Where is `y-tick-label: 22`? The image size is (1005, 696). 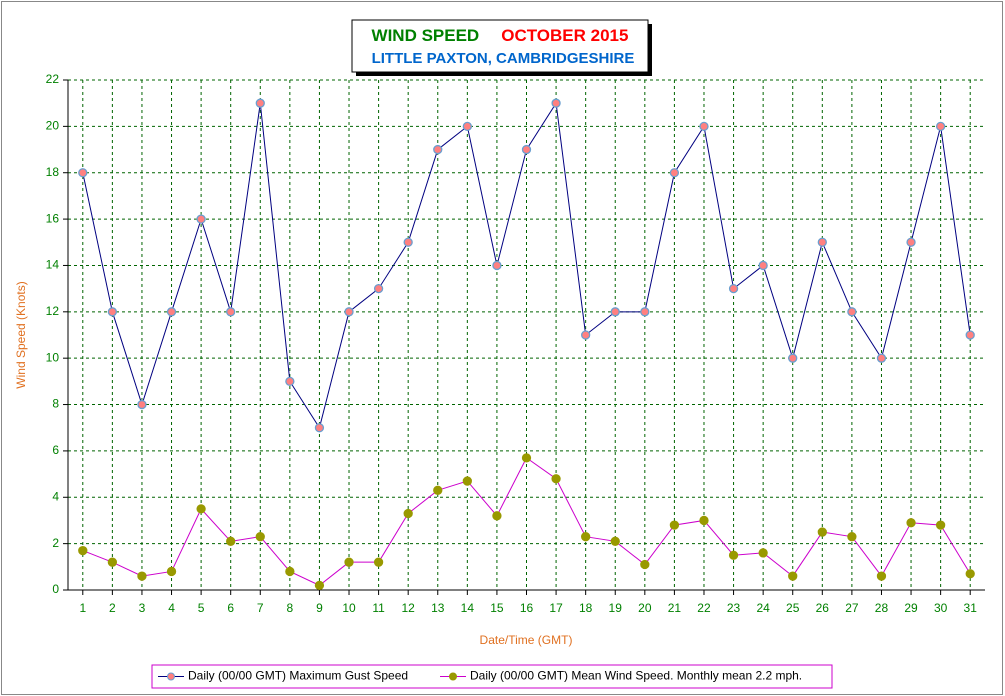
y-tick-label: 22 is located at coordinates (53, 79).